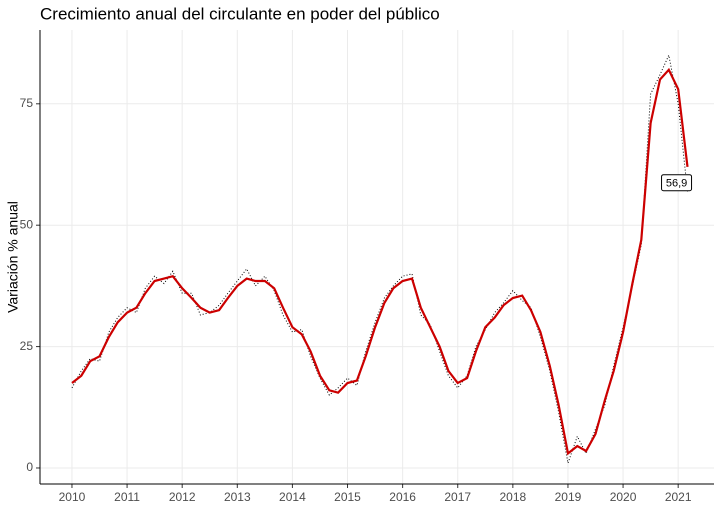  What do you see at coordinates (27, 346) in the screenshot?
I see `y-tick-label: 25` at bounding box center [27, 346].